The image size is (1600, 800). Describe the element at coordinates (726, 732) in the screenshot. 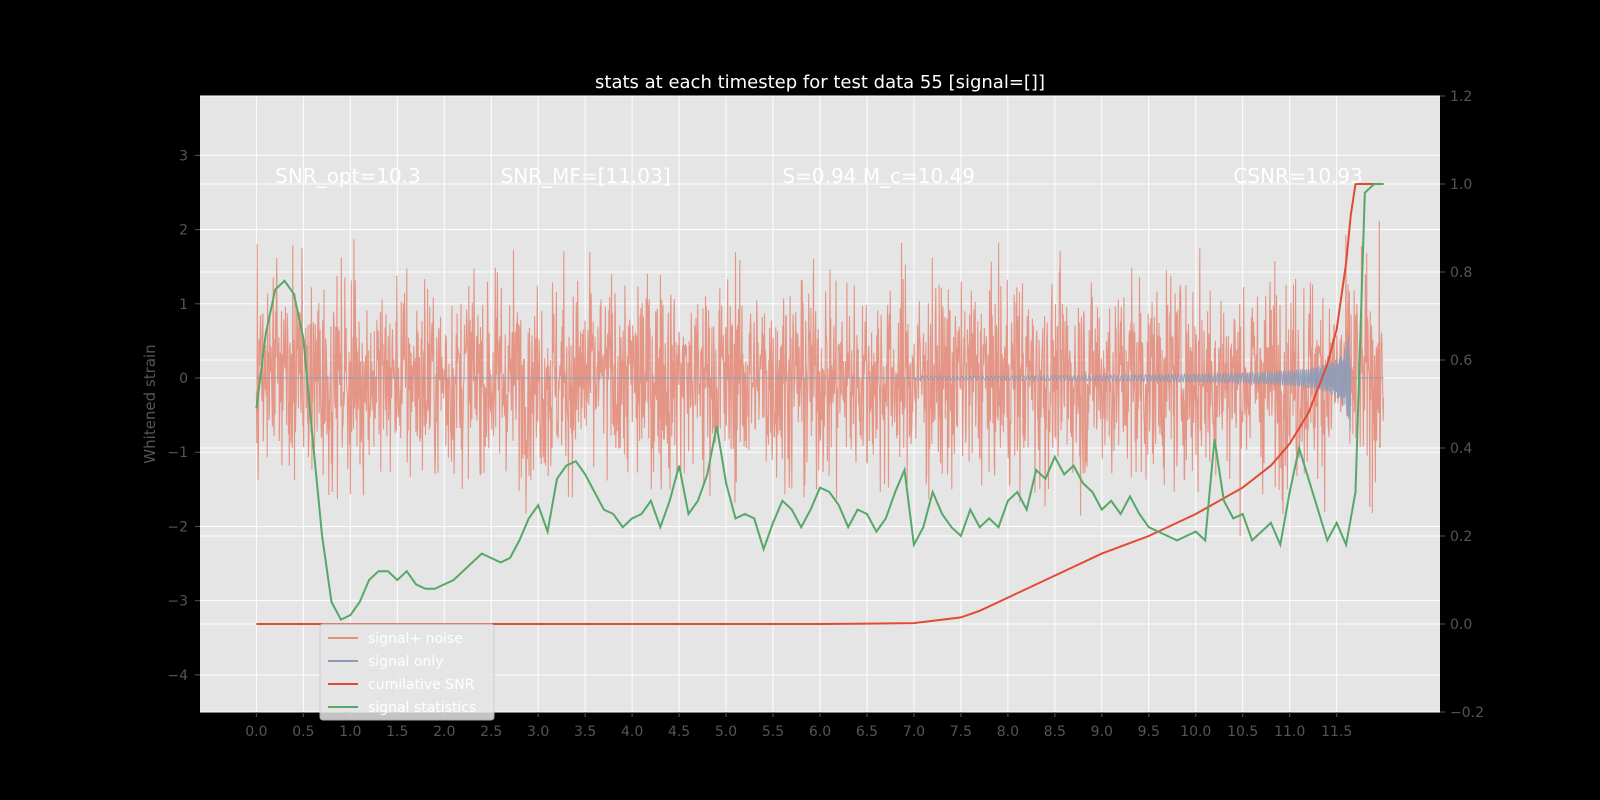

I see `x-tick-label: 5.0` at that location.